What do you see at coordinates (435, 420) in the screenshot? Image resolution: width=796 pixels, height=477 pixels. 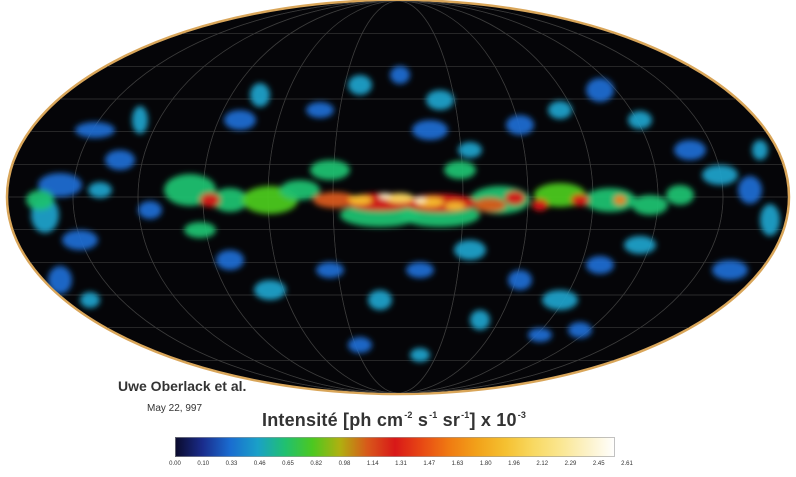 I see `colorbar-unit: [ph cm-2 s-1 sr-1] x 10-3` at bounding box center [435, 420].